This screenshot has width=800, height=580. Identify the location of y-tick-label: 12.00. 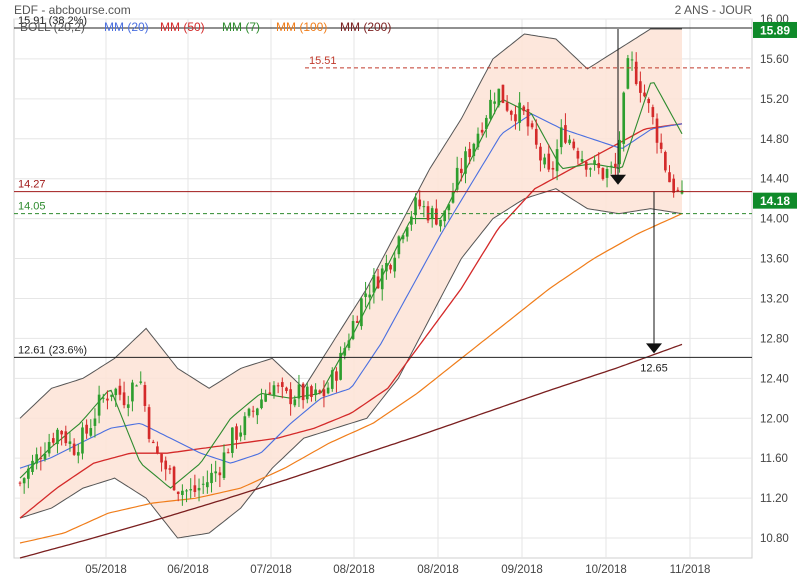
(774, 419).